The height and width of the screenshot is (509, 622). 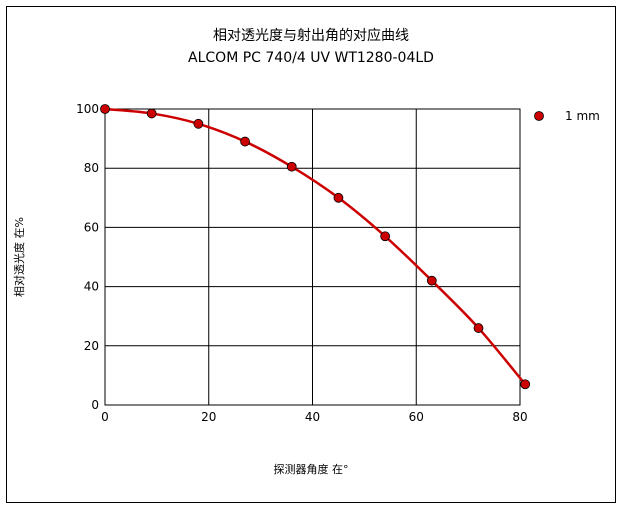 I want to click on chart-subtitle: ALCOM PC 740/4 UV WT1280-04LD, so click(x=311, y=58).